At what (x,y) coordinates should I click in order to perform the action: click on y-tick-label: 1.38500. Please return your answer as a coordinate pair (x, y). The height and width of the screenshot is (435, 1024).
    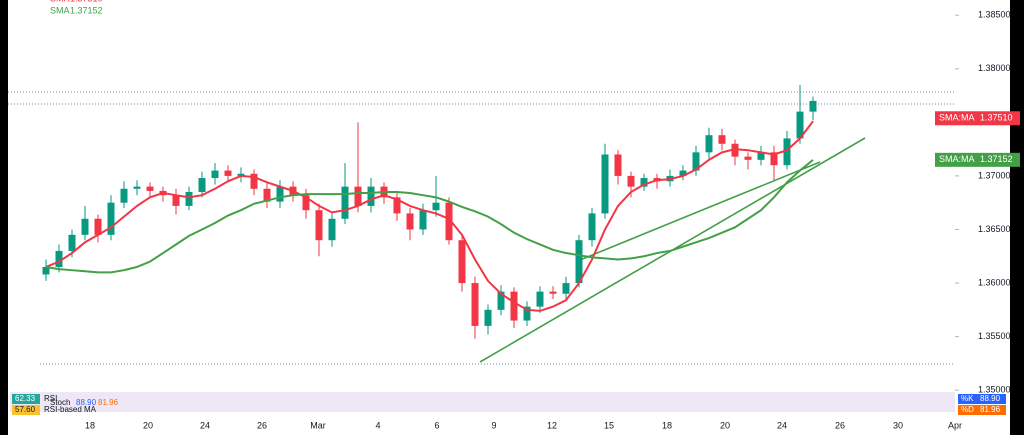
    Looking at the image, I should click on (994, 15).